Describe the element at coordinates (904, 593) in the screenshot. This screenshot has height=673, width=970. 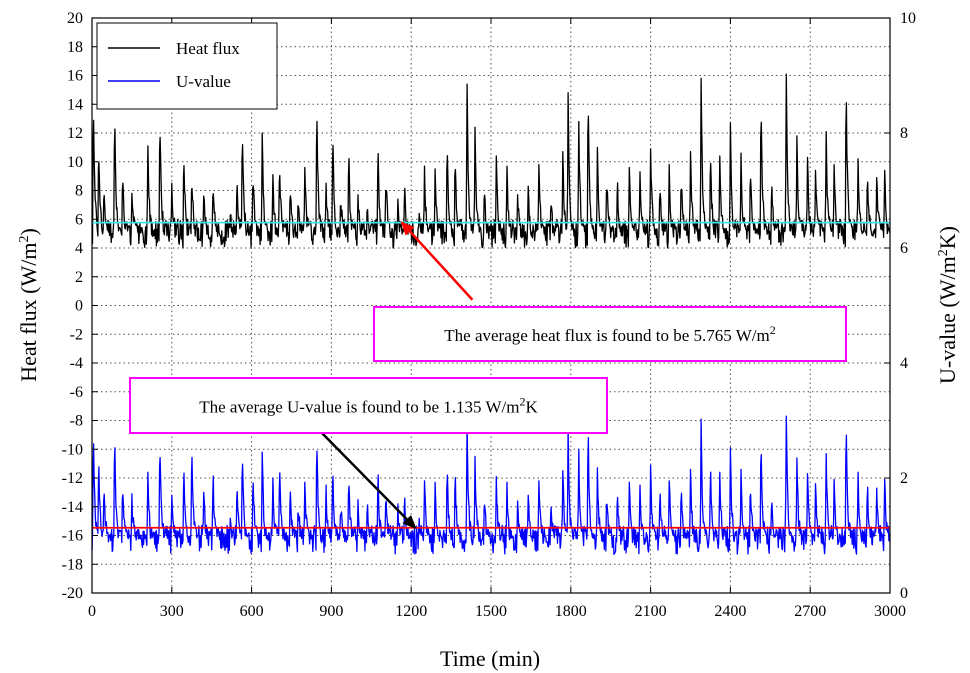
I see `y-right-tick-label: 0` at that location.